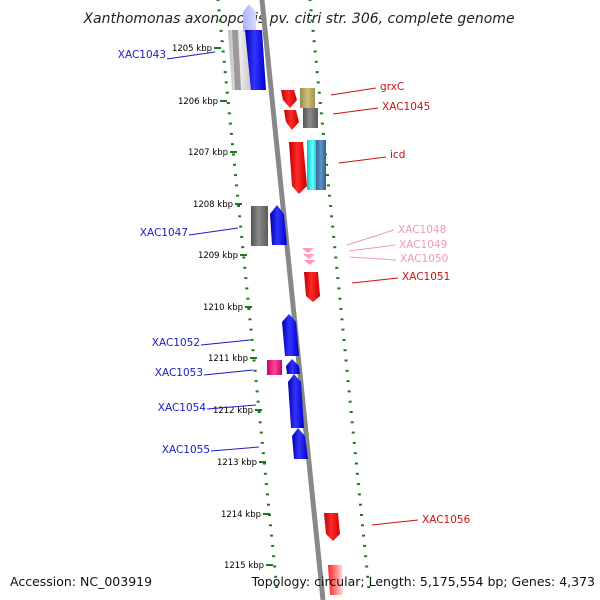 This screenshot has width=600, height=600. I want to click on gene-label-xac1052: XAC1052, so click(176, 343).